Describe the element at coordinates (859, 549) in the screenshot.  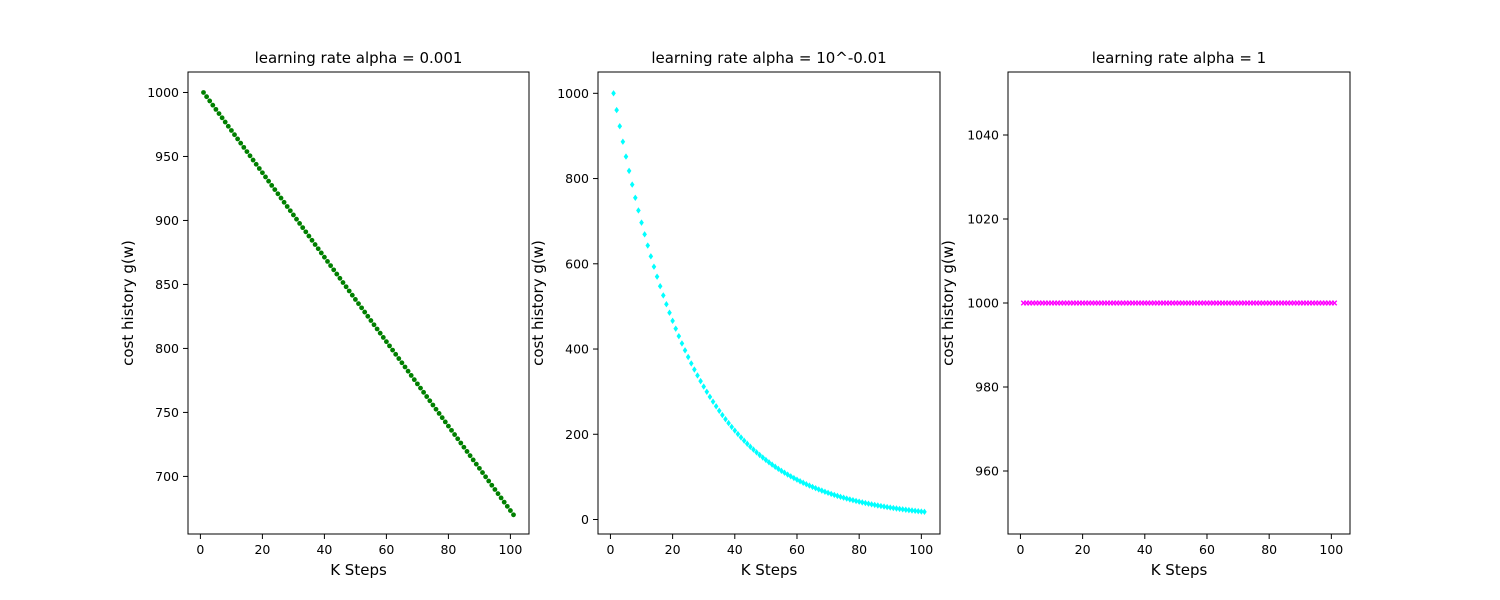
I see `x-tick-label: 80` at that location.